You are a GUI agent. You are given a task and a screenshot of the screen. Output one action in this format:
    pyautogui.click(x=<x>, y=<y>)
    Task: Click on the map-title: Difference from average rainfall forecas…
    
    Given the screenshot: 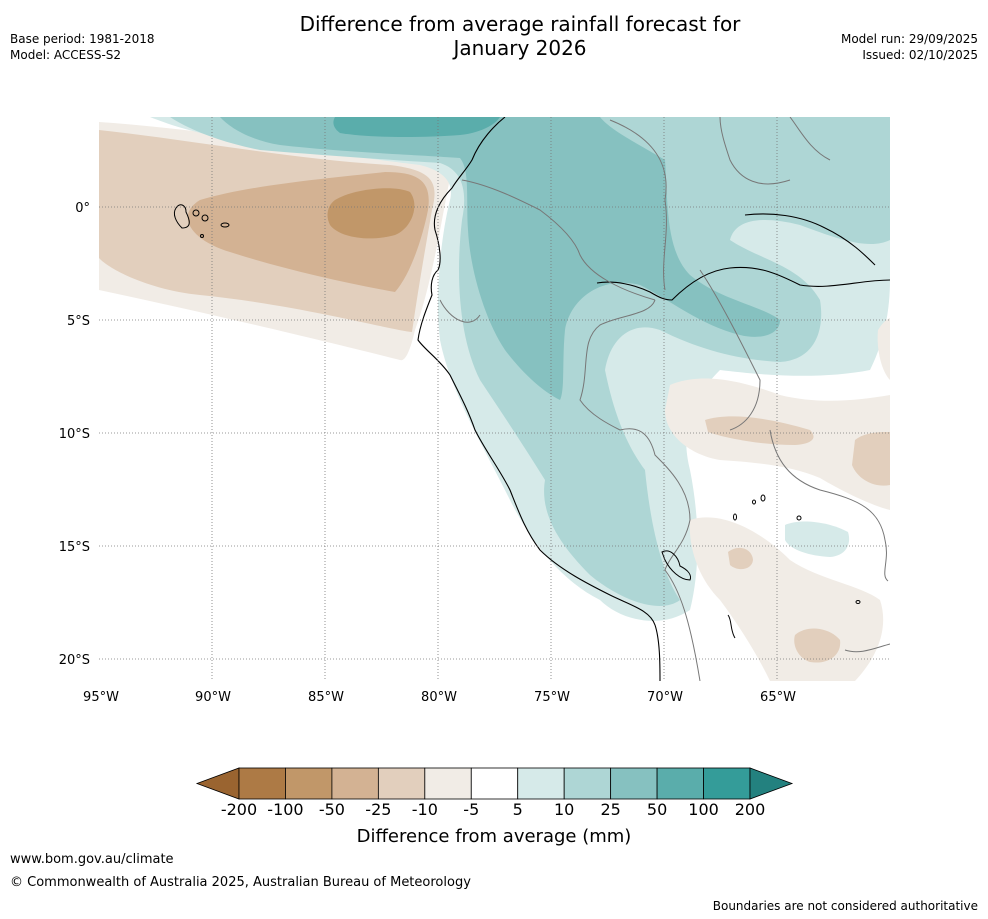 What is the action you would take?
    pyautogui.click(x=520, y=36)
    